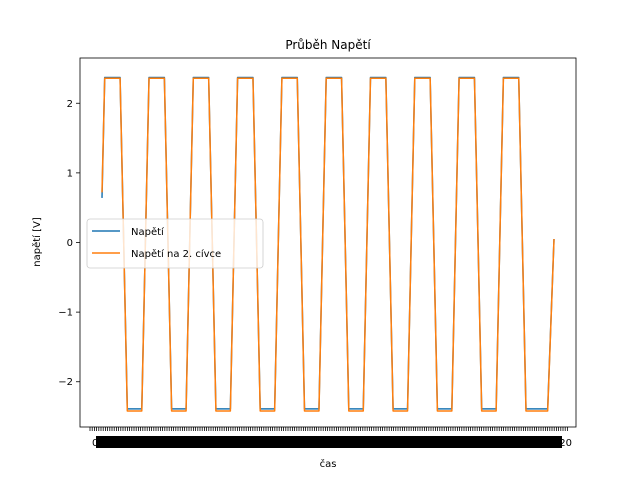 This screenshot has width=640, height=480. I want to click on x-axis-label: čas, so click(328, 464).